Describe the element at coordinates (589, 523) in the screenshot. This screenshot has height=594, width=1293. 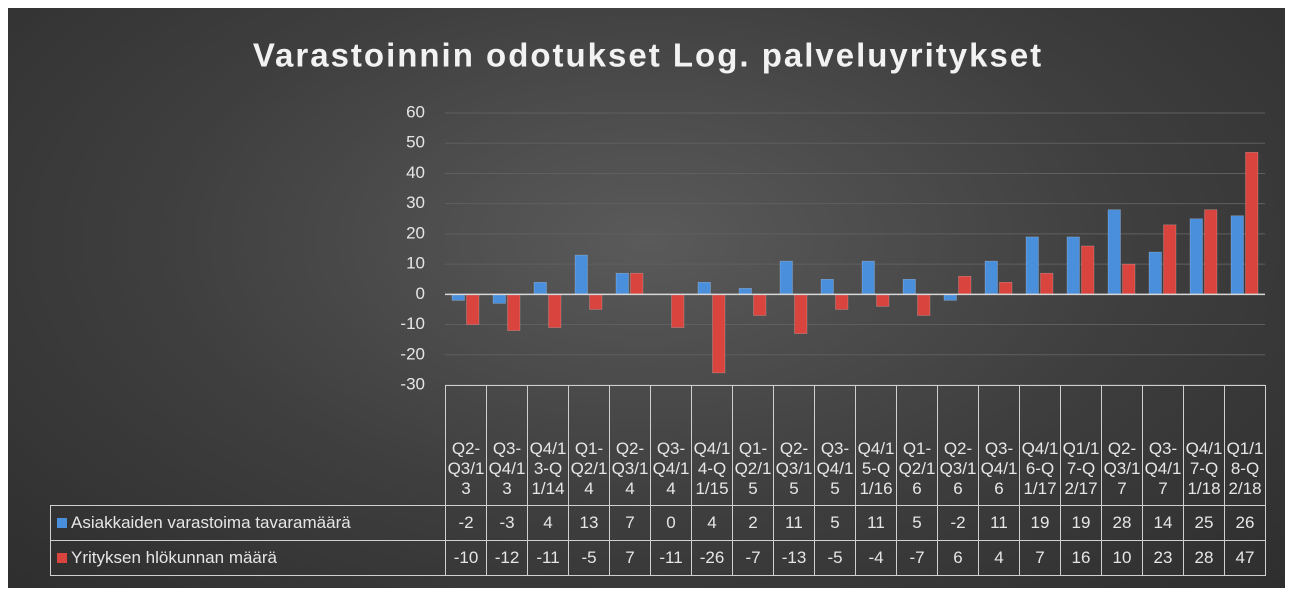
I see `table-value: 13` at that location.